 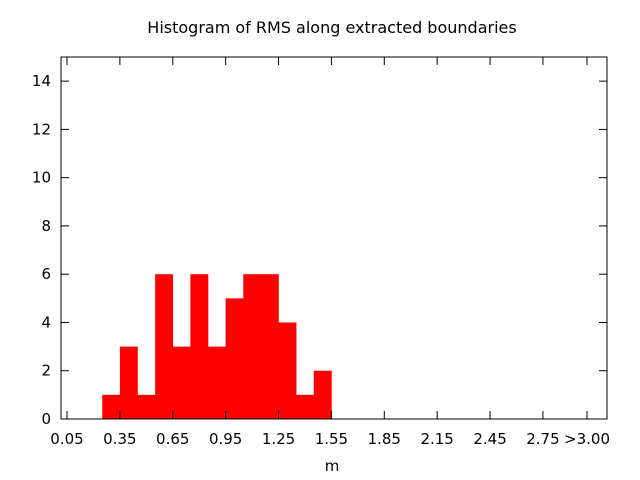 I want to click on x-tick-label-0: 0.05, so click(x=66, y=439).